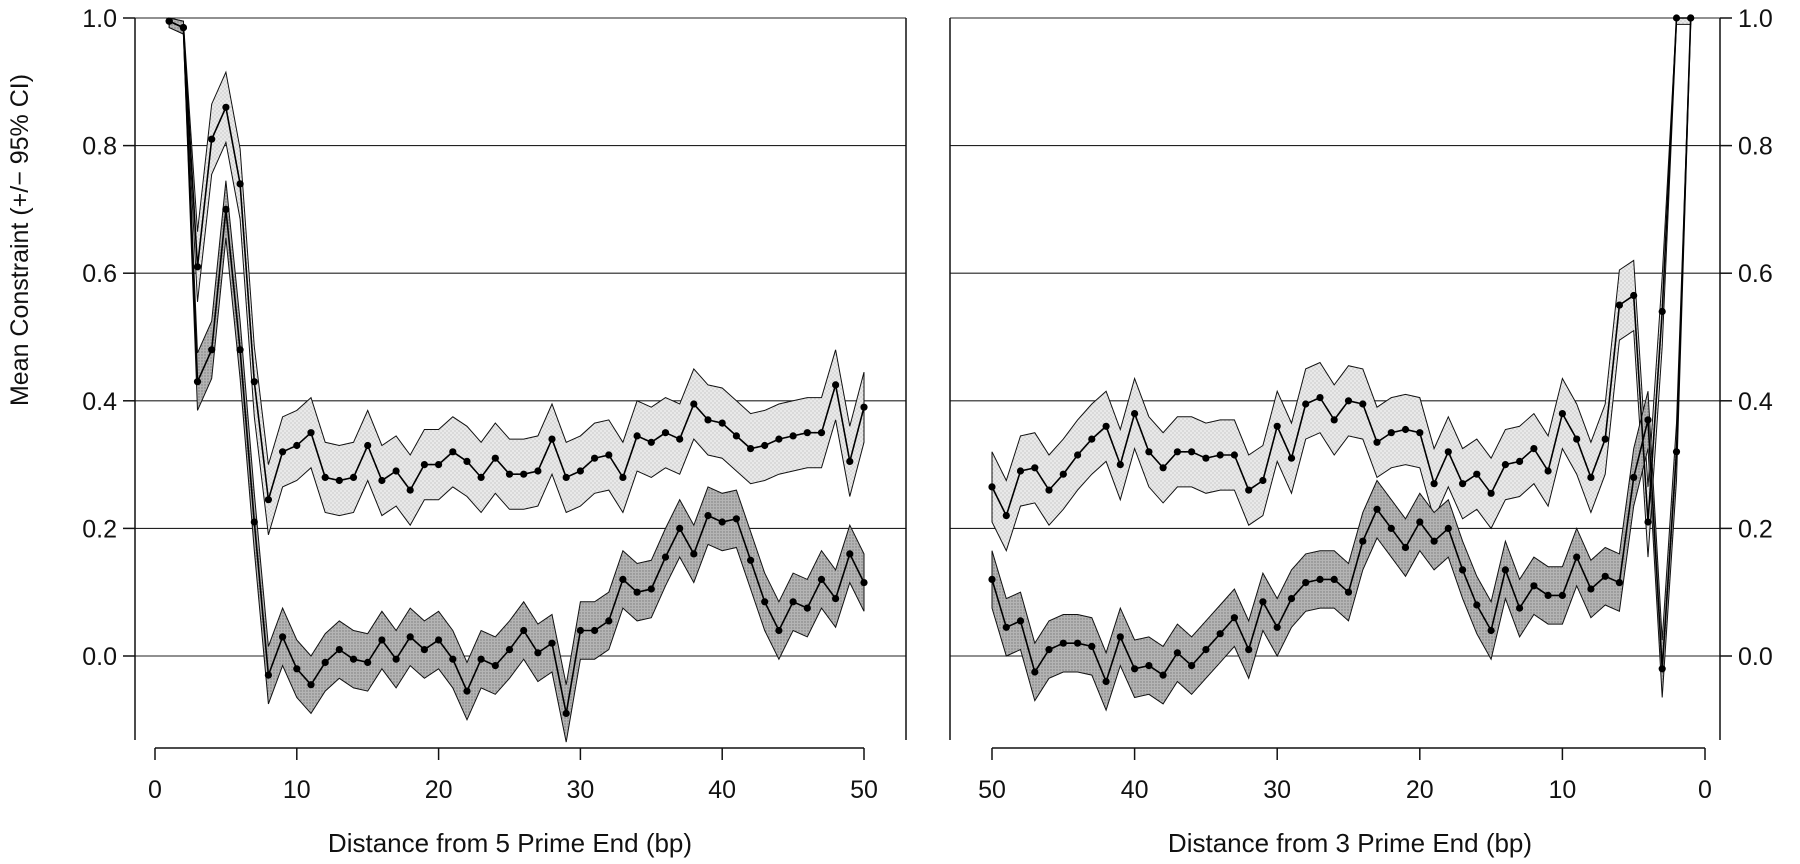 The width and height of the screenshot is (1800, 864). What do you see at coordinates (155, 790) in the screenshot?
I see `x-tick-label: 0` at bounding box center [155, 790].